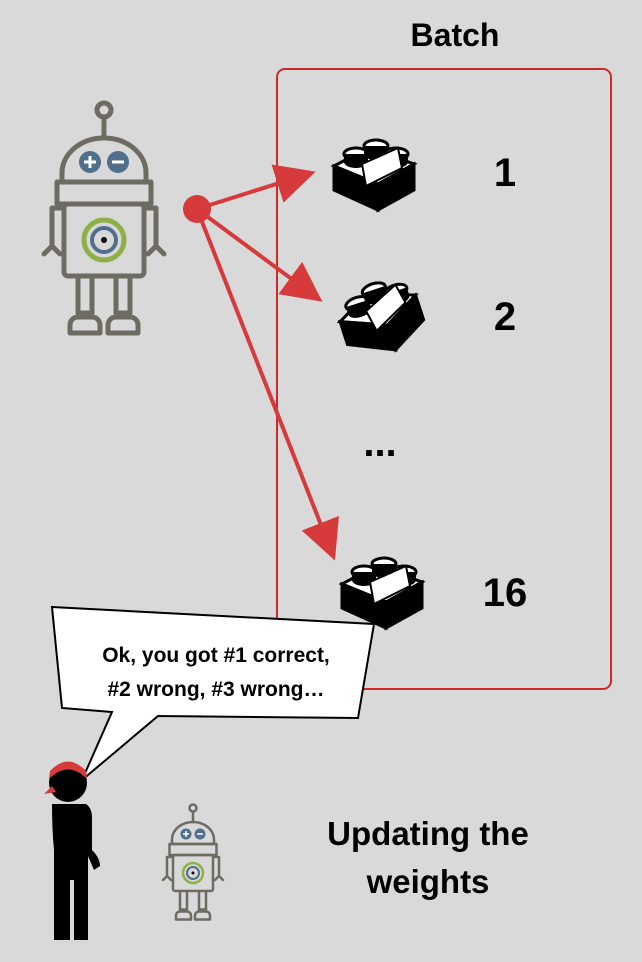 The width and height of the screenshot is (642, 962). What do you see at coordinates (193, 862) in the screenshot?
I see `small-robot-icon` at bounding box center [193, 862].